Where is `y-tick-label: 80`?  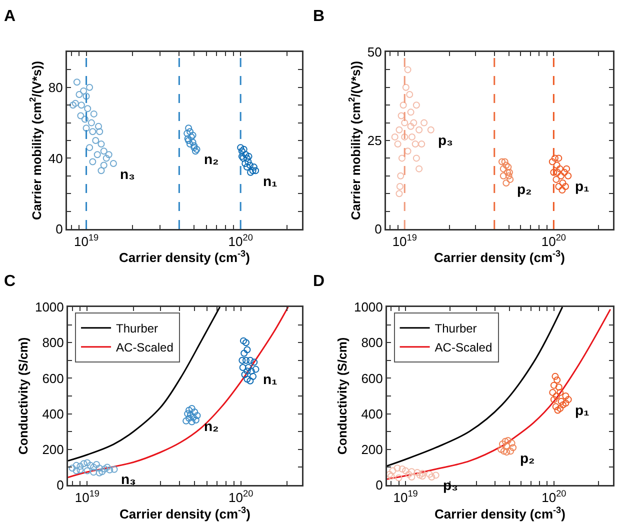 y-tick-label: 80 is located at coordinates (55, 87).